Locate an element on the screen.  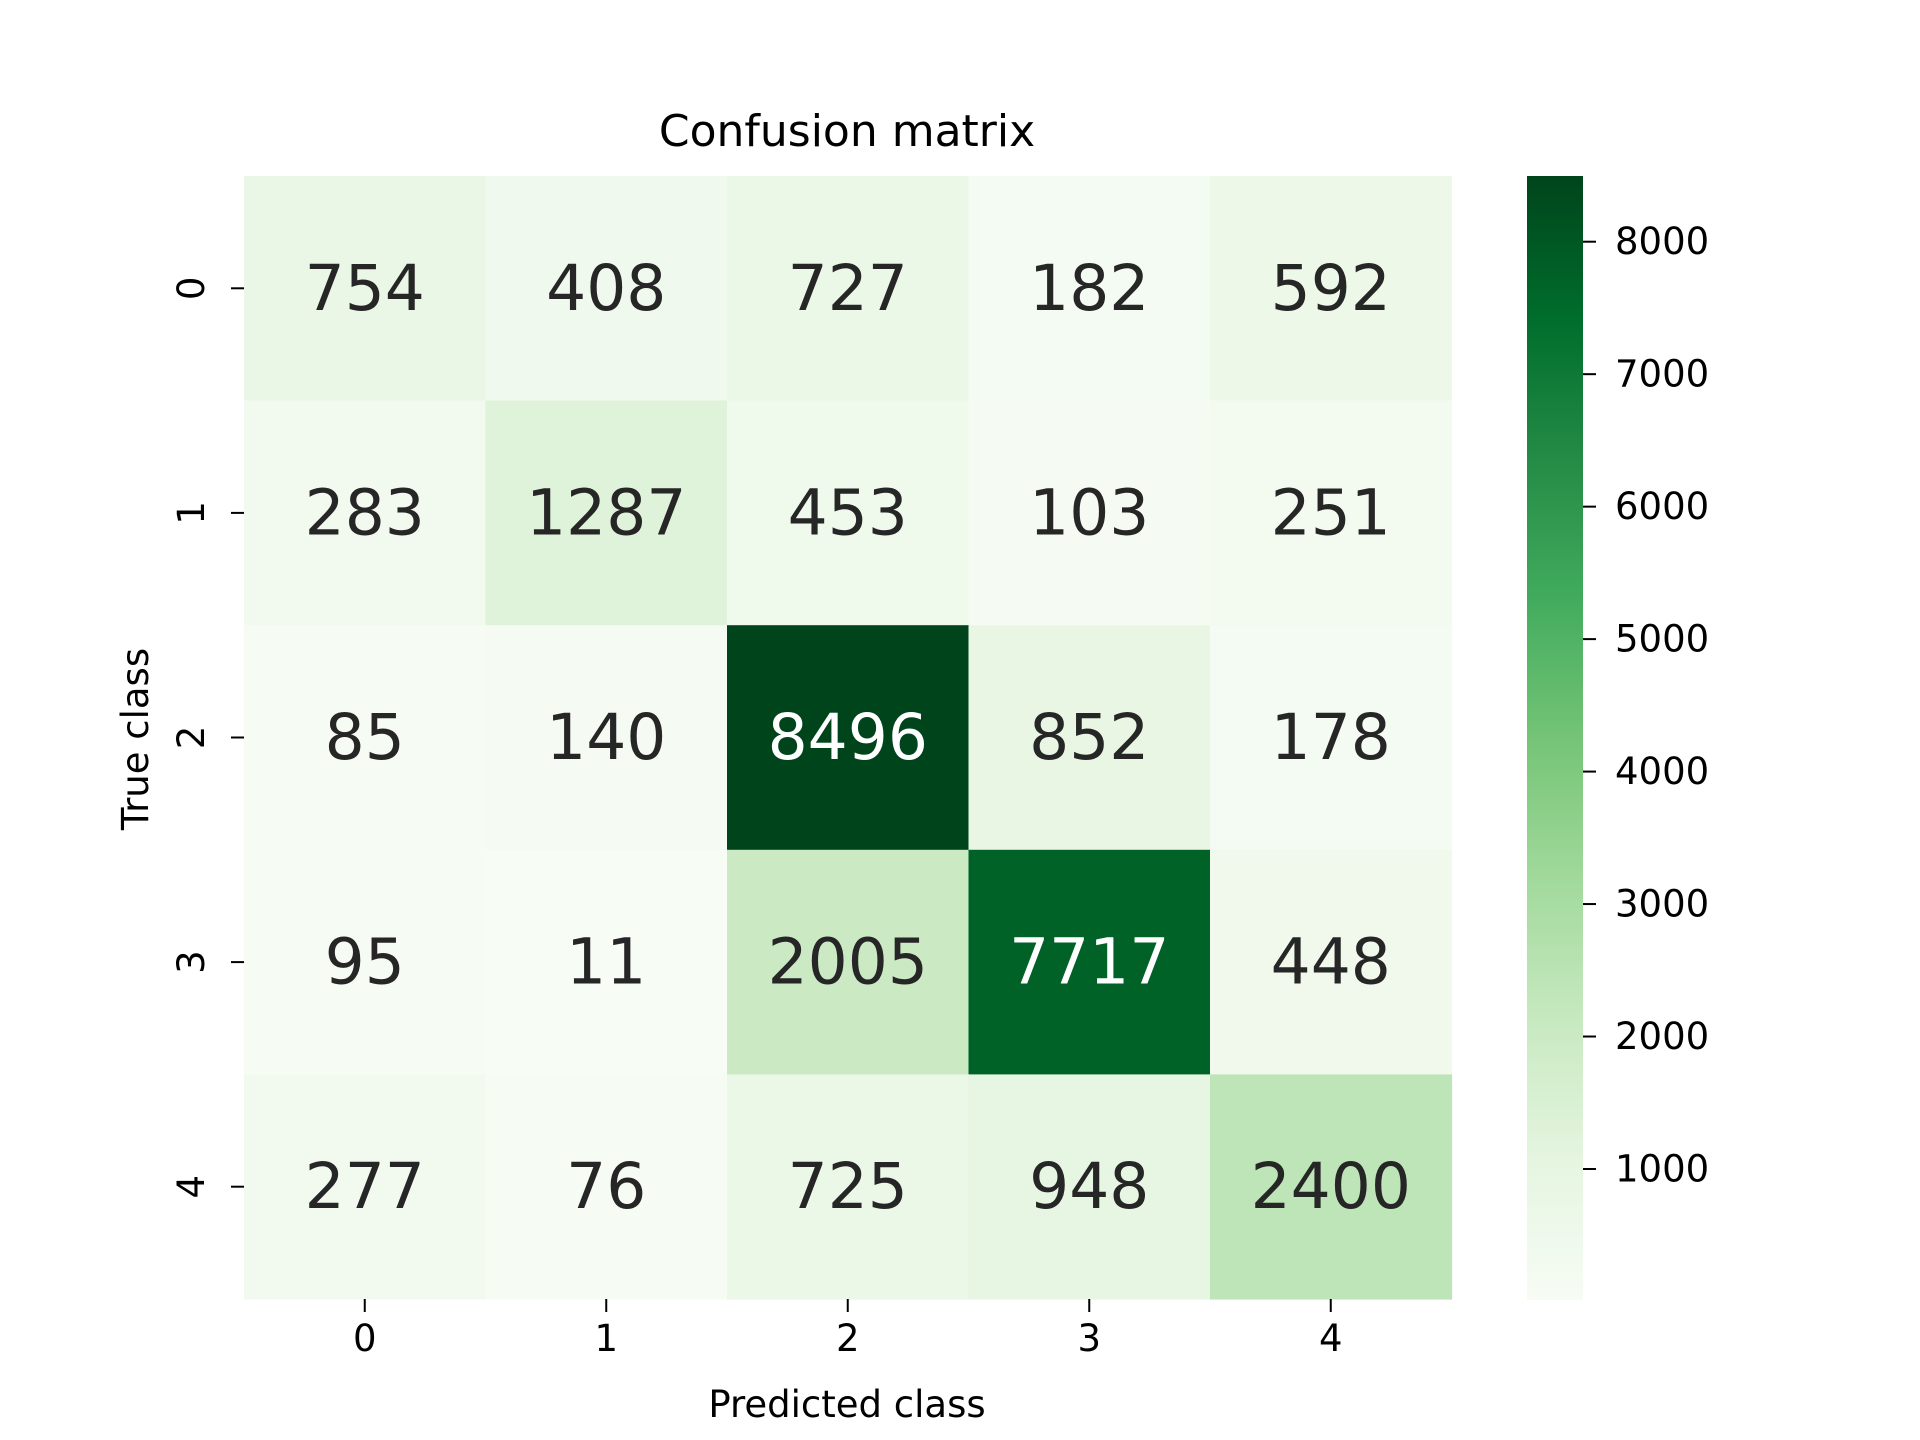
colorbar-tick-label: 4000 is located at coordinates (1662, 771).